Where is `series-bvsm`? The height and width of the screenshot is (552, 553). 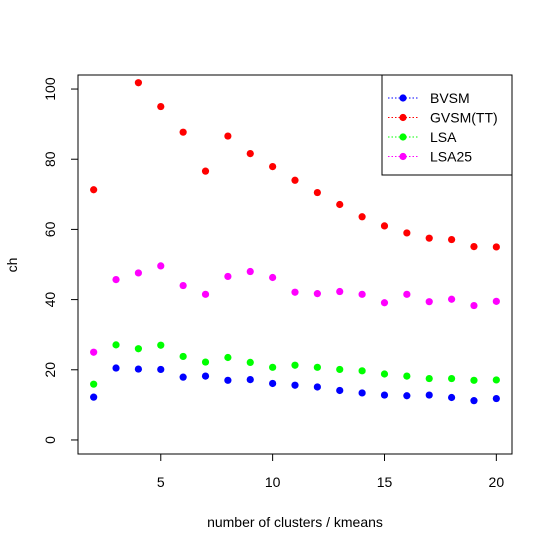
series-bvsm is located at coordinates (295, 384).